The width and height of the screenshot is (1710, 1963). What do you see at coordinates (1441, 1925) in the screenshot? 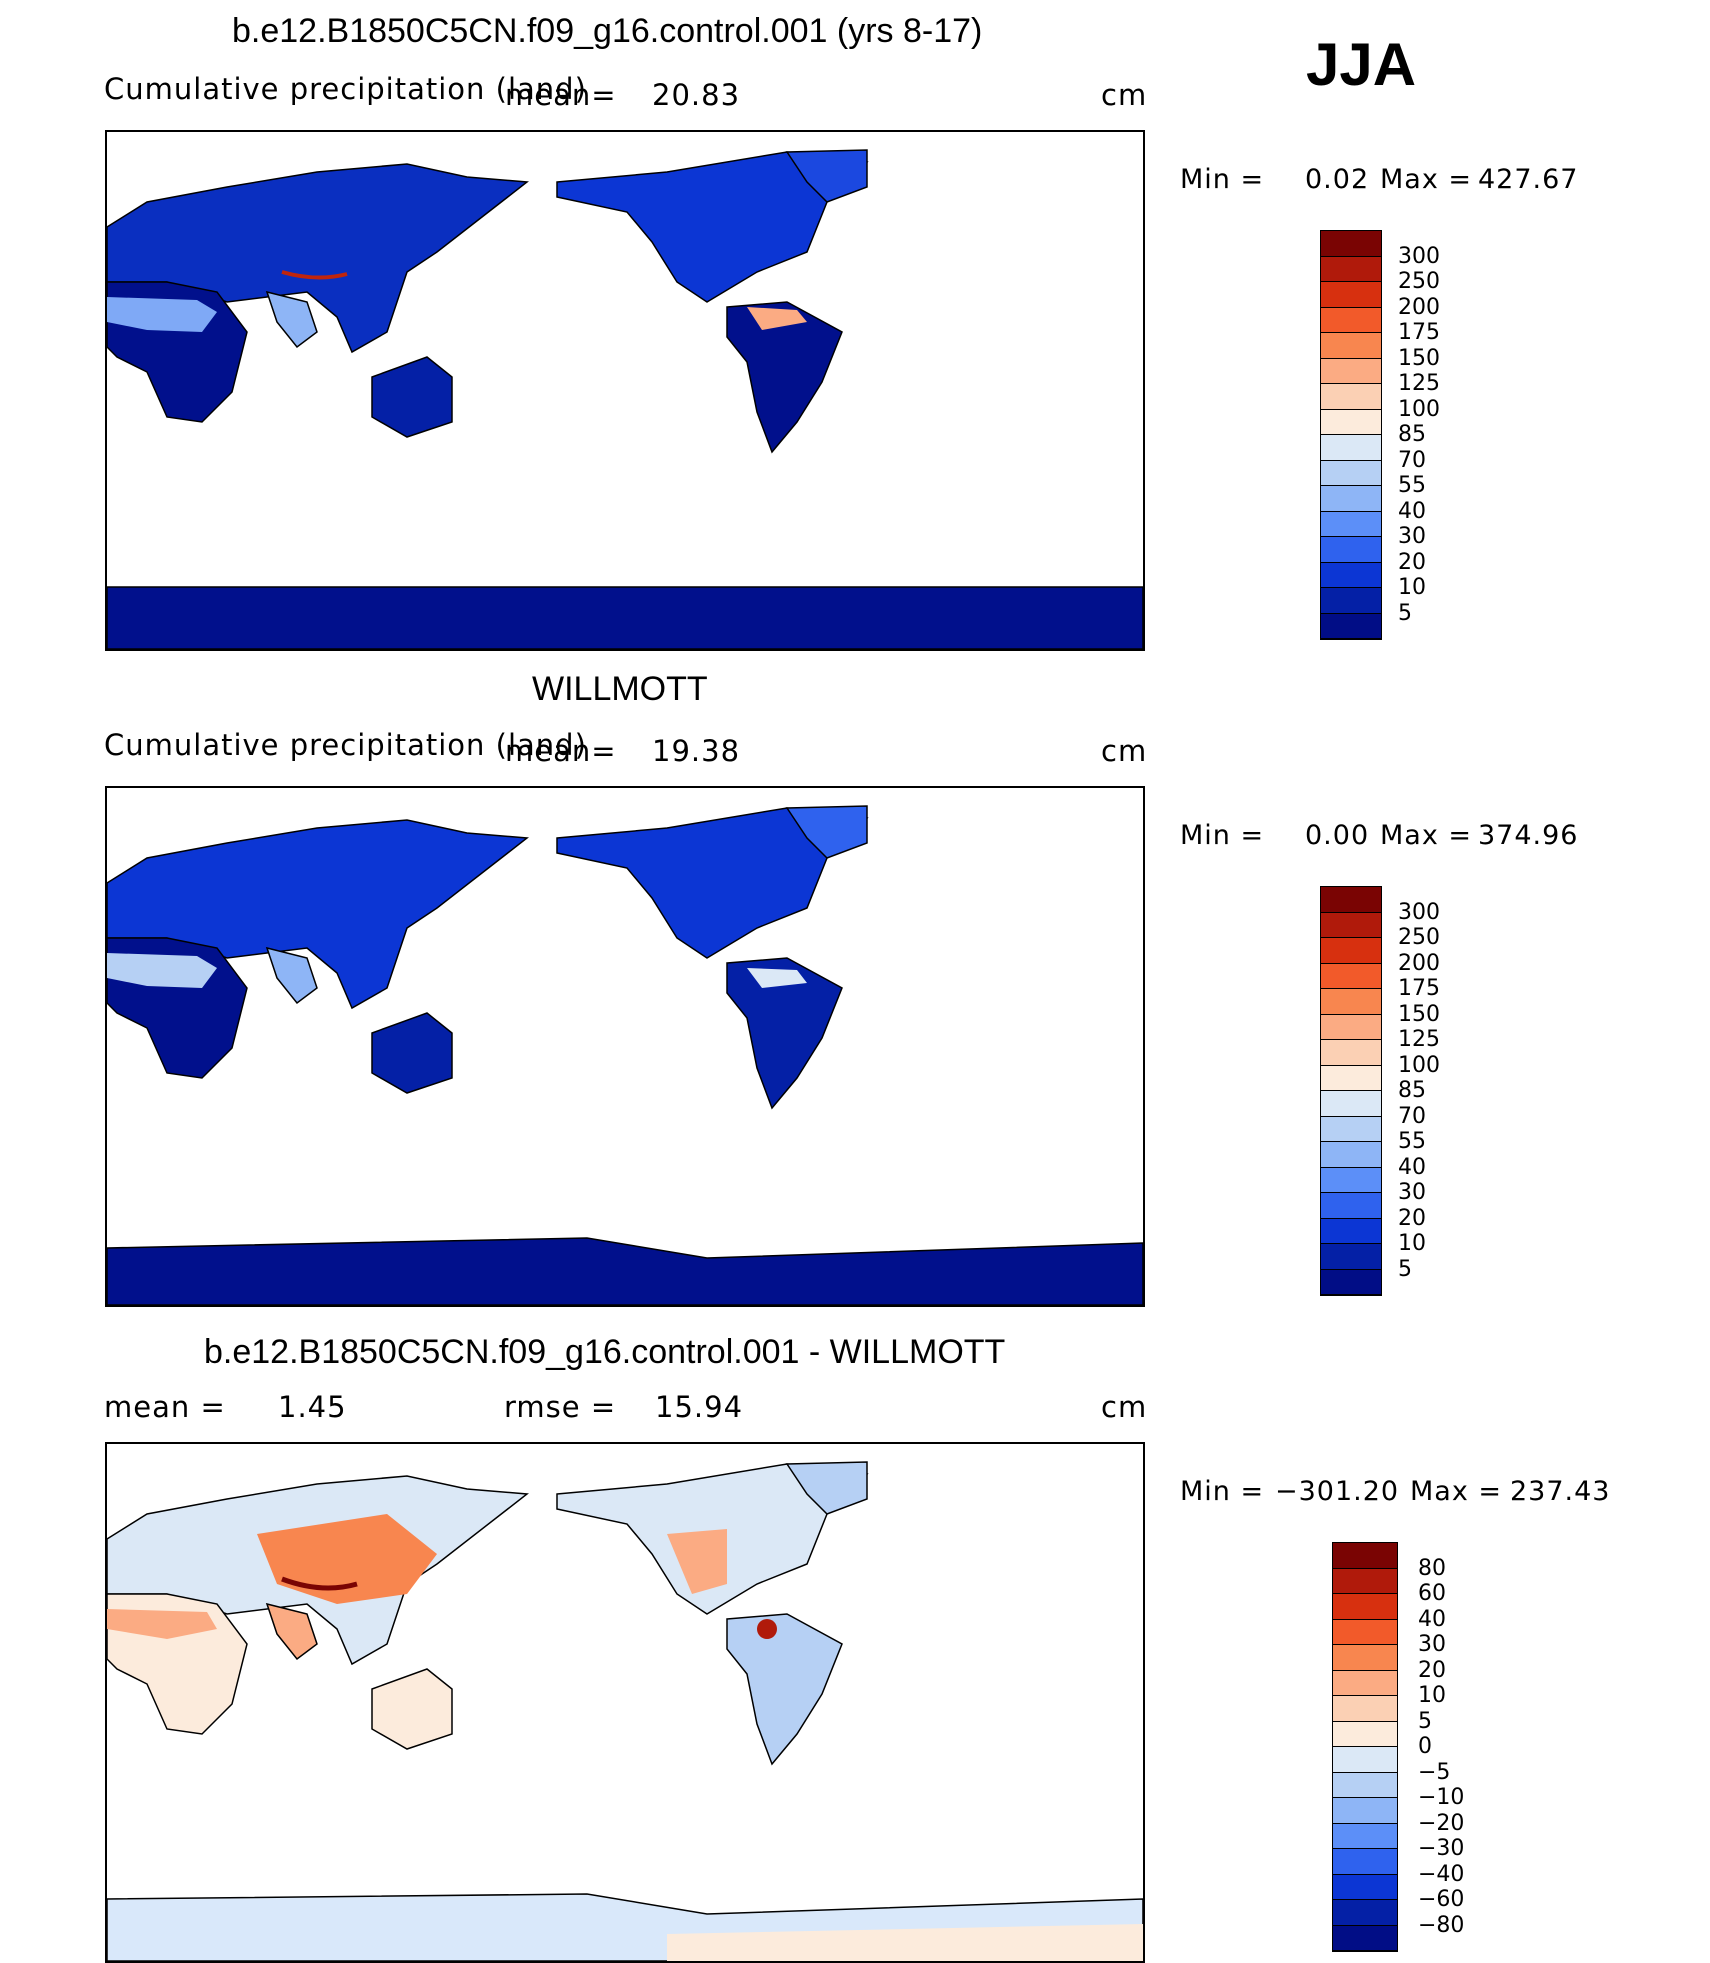
I see `colorbar-tick-label: −80` at bounding box center [1441, 1925].